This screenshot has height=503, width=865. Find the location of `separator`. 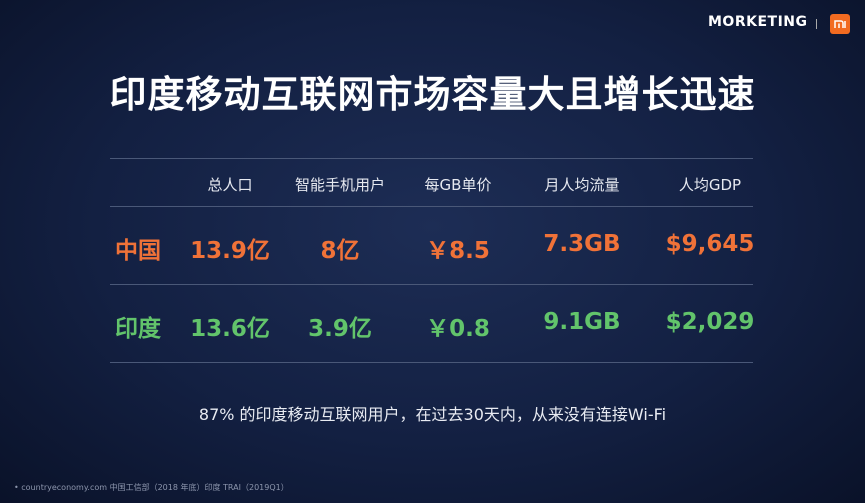

separator is located at coordinates (816, 24).